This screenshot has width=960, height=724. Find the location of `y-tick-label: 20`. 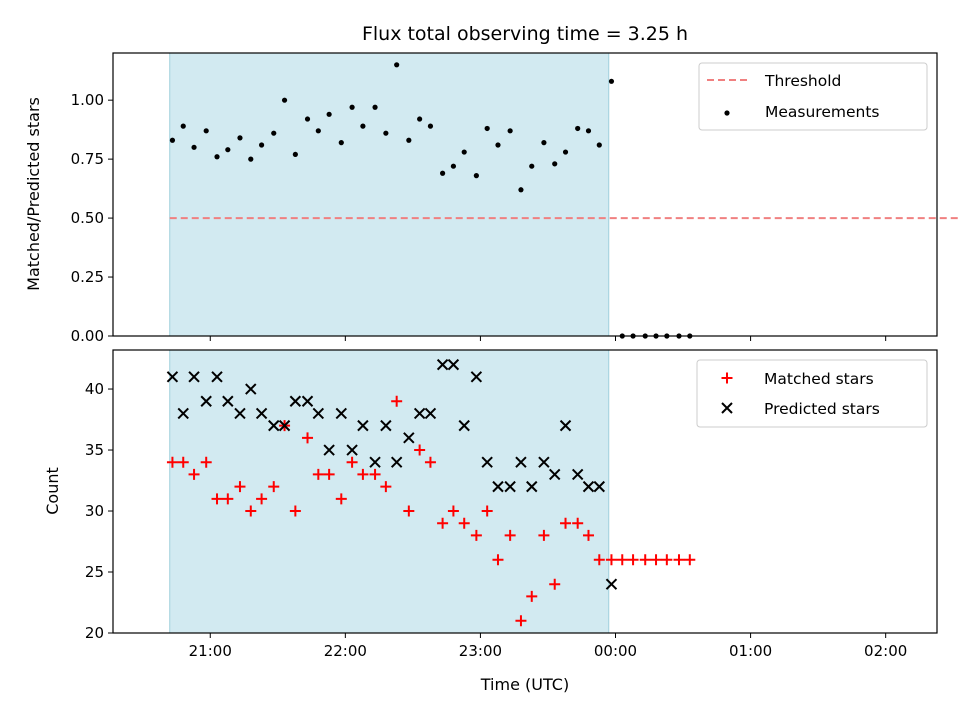

y-tick-label: 20 is located at coordinates (94, 633).